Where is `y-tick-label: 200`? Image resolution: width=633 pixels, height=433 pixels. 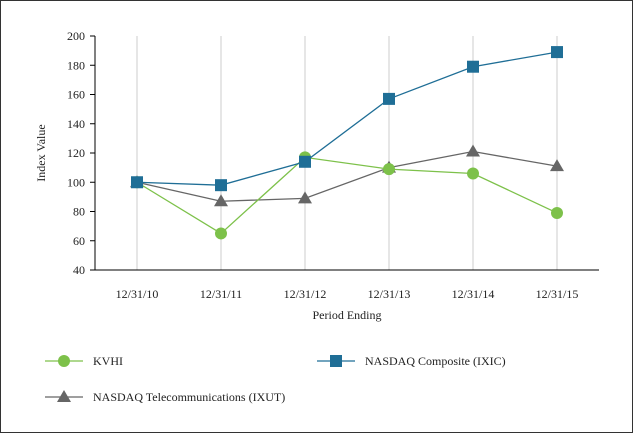 y-tick-label: 200 is located at coordinates (76, 36).